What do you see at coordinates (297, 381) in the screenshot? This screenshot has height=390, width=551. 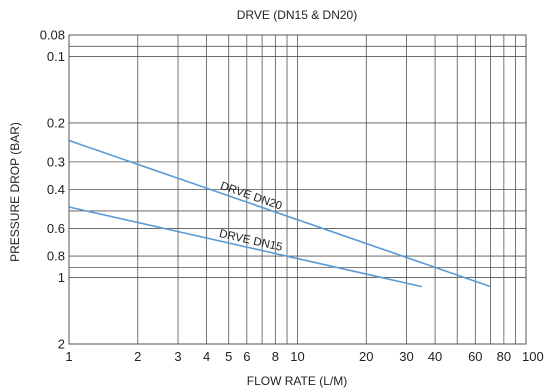 I see `x-axis-label: FLOW RATE (L/M)` at bounding box center [297, 381].